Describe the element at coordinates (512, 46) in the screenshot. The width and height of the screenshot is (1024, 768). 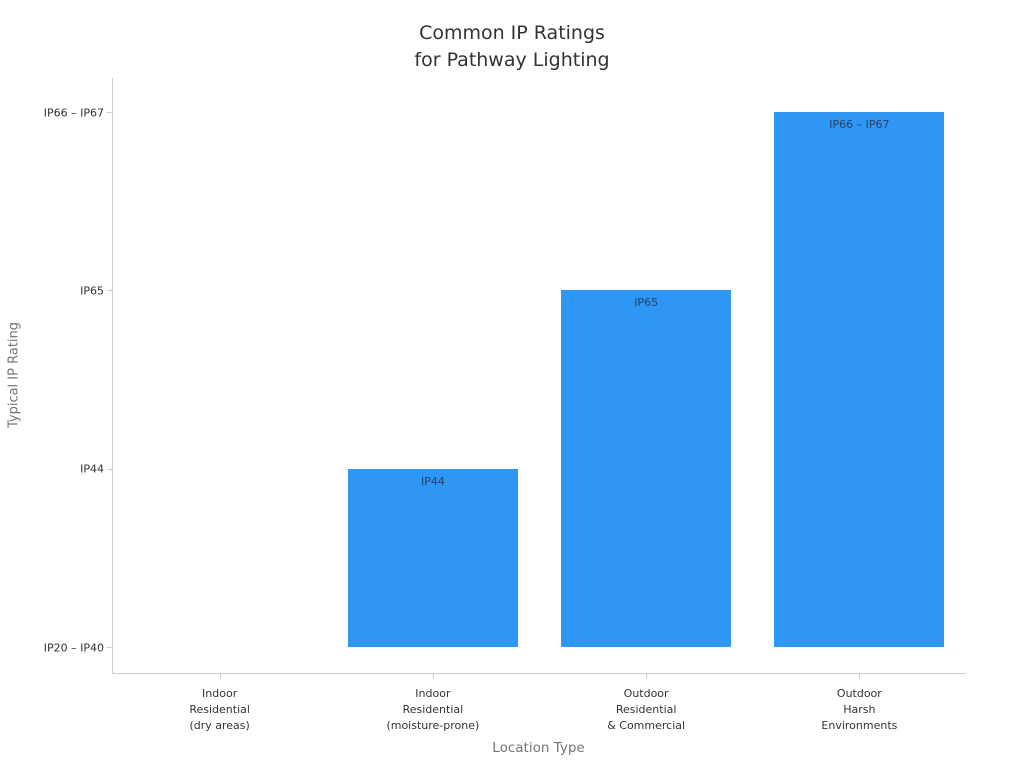
I see `chart-title: Common IP Ratings for Pathway Lighting` at that location.